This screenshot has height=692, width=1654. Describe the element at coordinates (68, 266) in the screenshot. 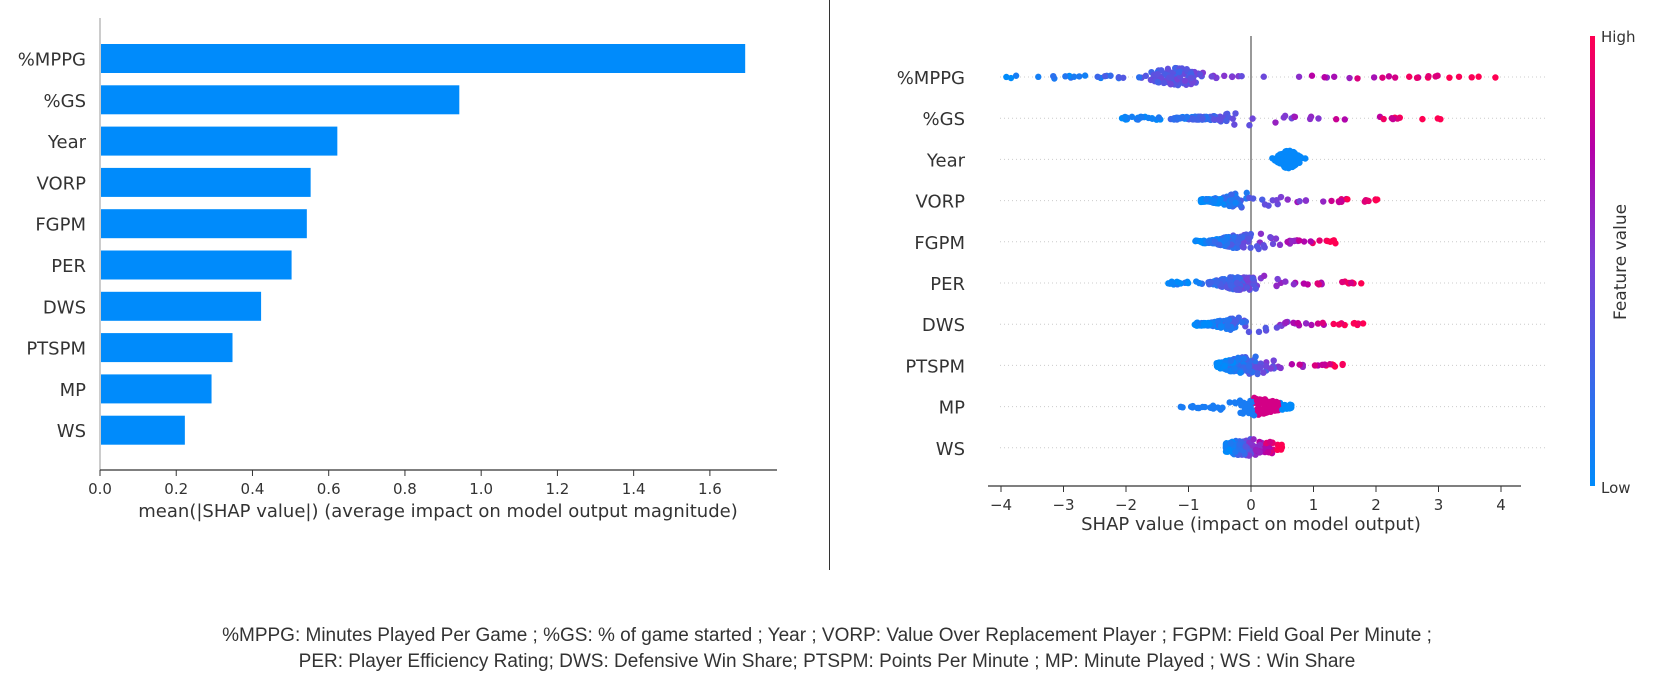

I see `bar-y-tick-label: PER` at that location.